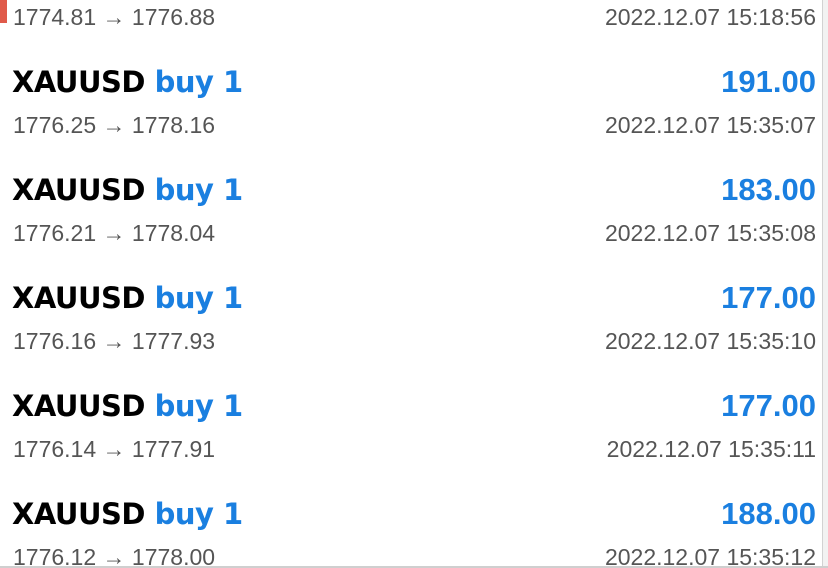 The height and width of the screenshot is (568, 828). What do you see at coordinates (114, 17) in the screenshot?
I see `trade-price-range: 1774.81 → 1776.88` at bounding box center [114, 17].